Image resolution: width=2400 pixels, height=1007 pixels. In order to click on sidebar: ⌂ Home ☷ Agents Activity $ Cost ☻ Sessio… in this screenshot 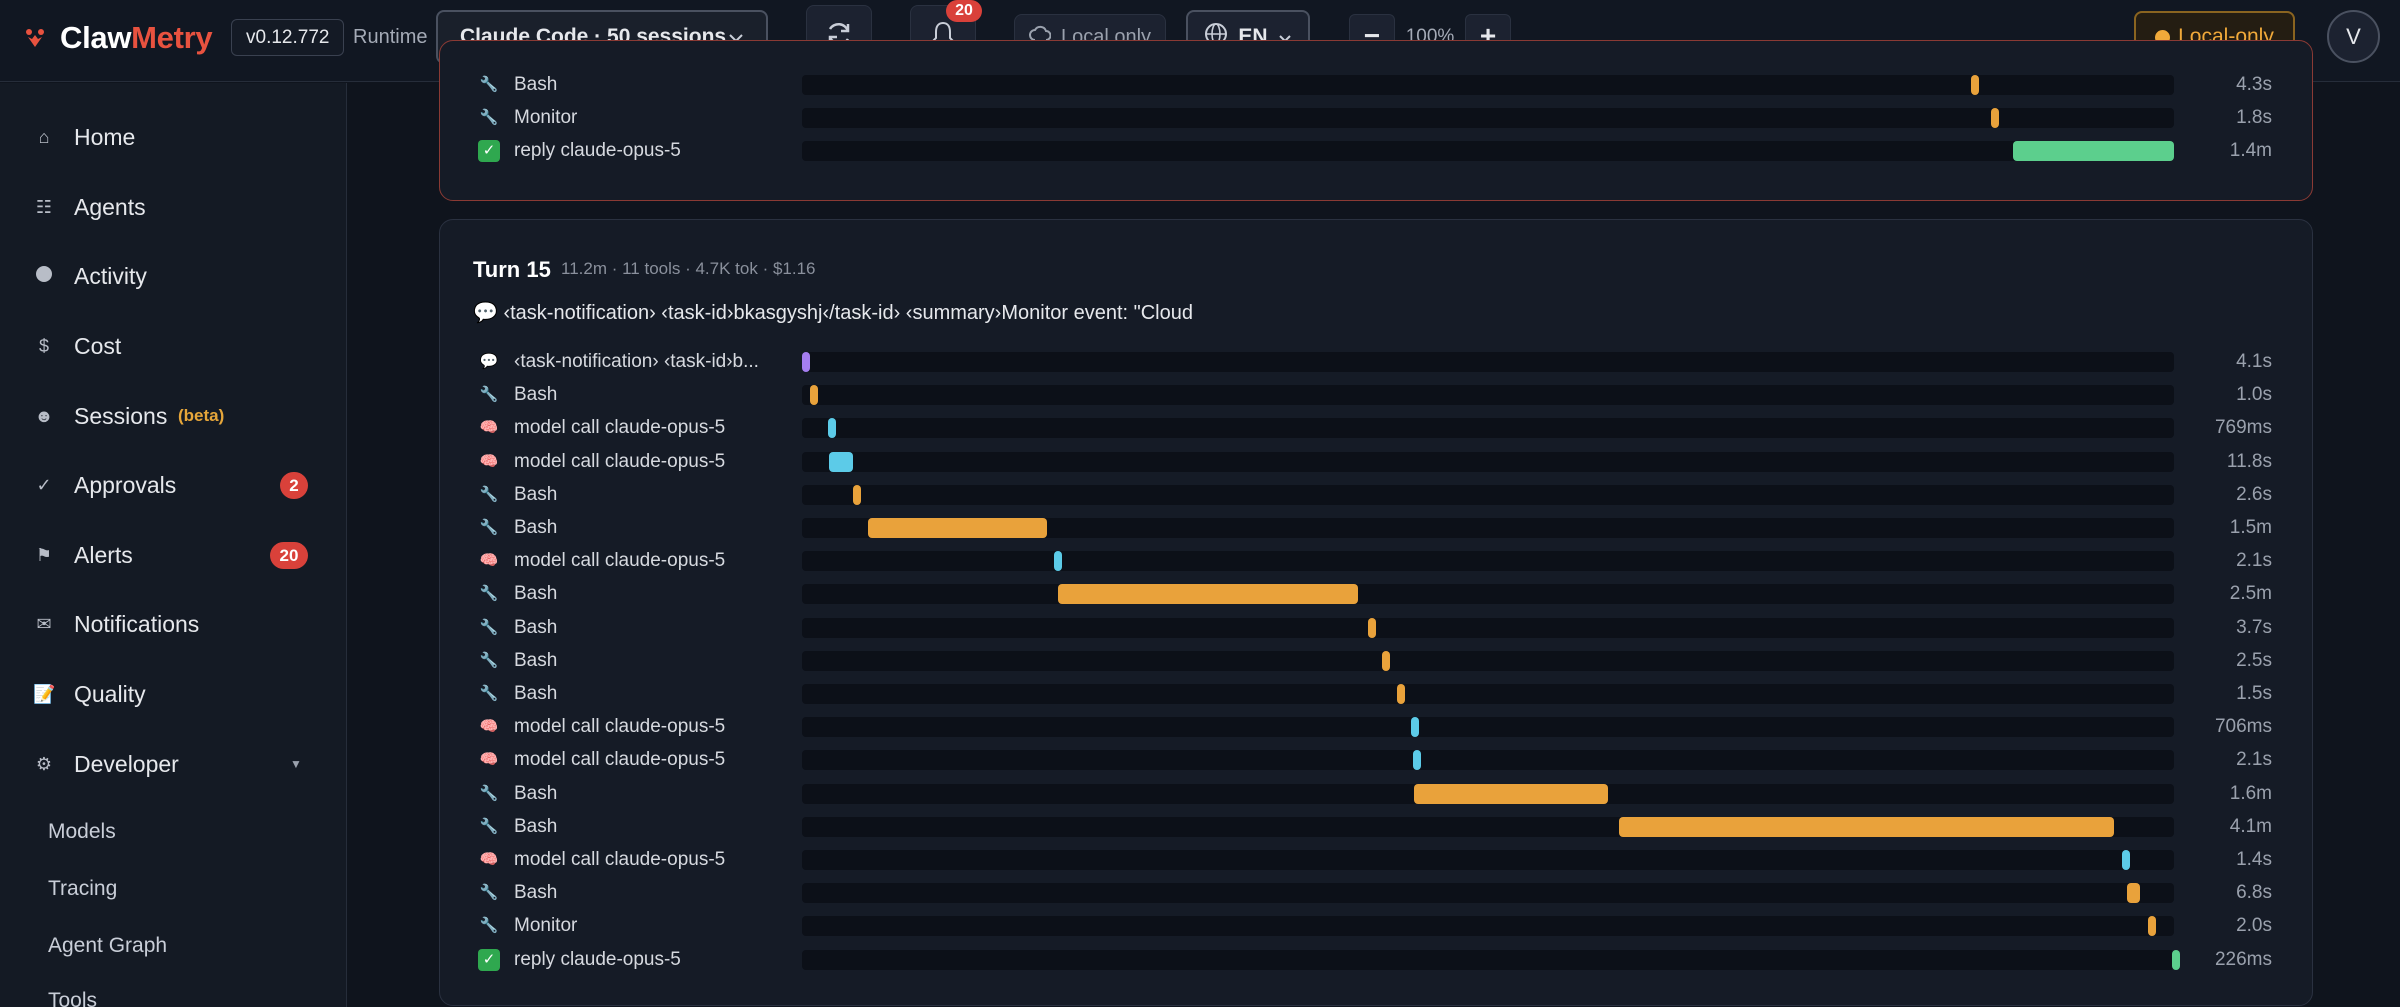, I will do `click(173, 545)`.